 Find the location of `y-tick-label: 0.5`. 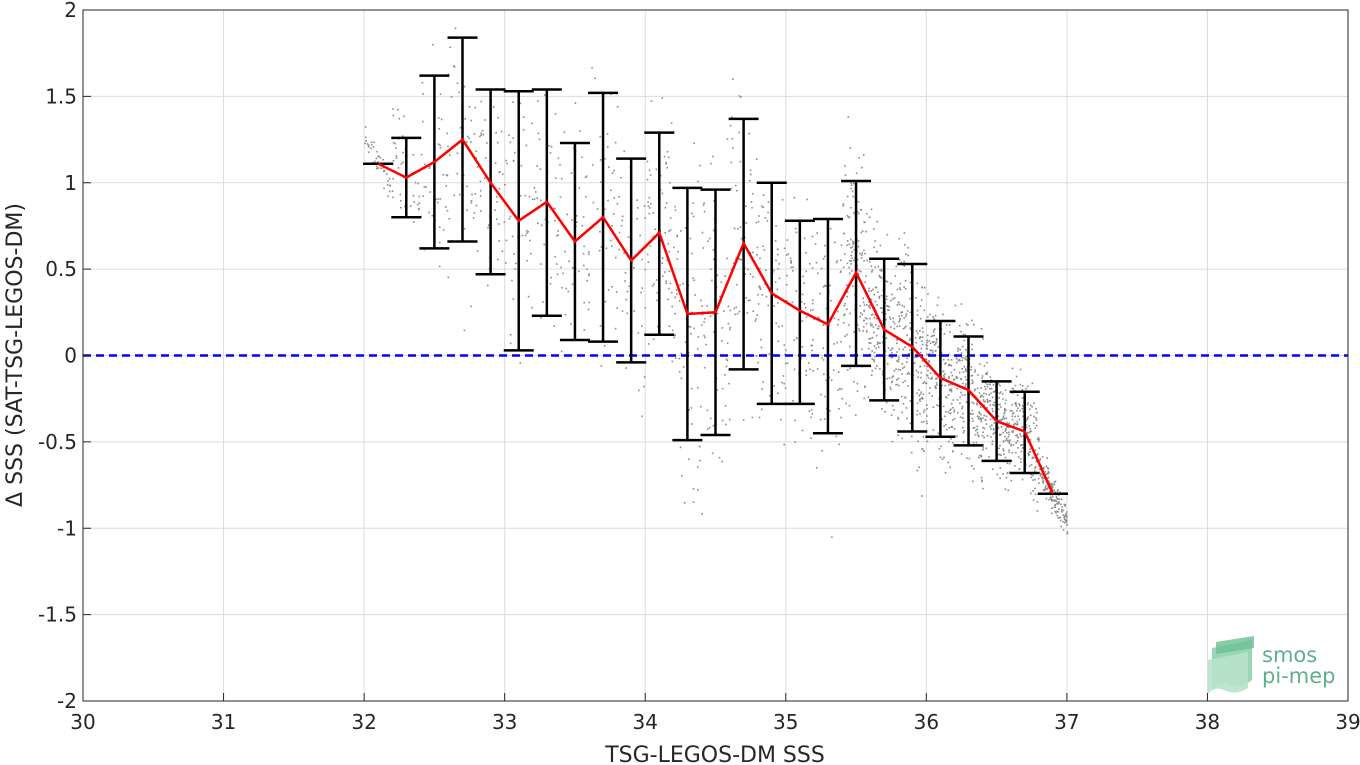

y-tick-label: 0.5 is located at coordinates (61, 269).